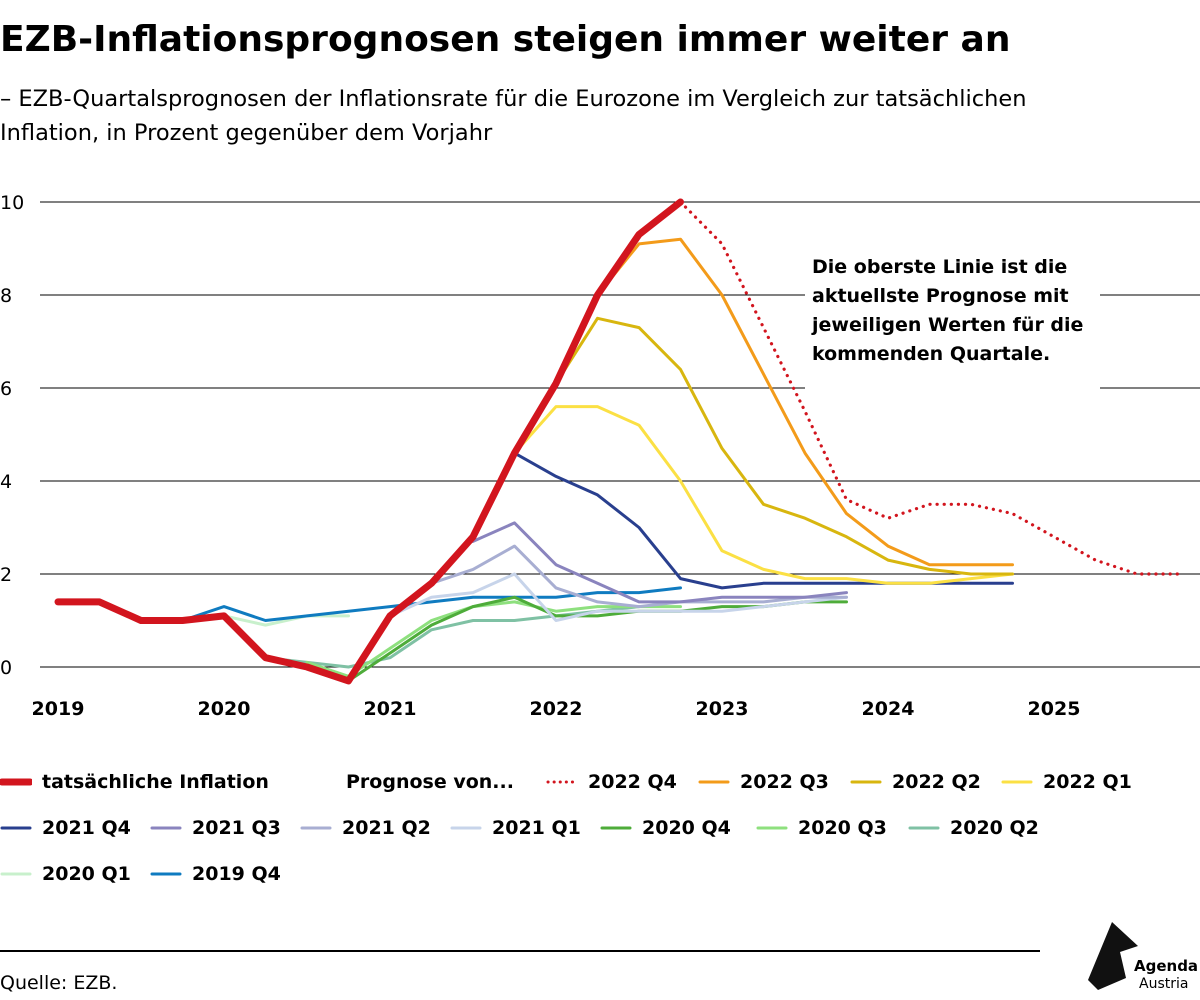  What do you see at coordinates (1054, 709) in the screenshot?
I see `x-tick-label: 2025` at bounding box center [1054, 709].